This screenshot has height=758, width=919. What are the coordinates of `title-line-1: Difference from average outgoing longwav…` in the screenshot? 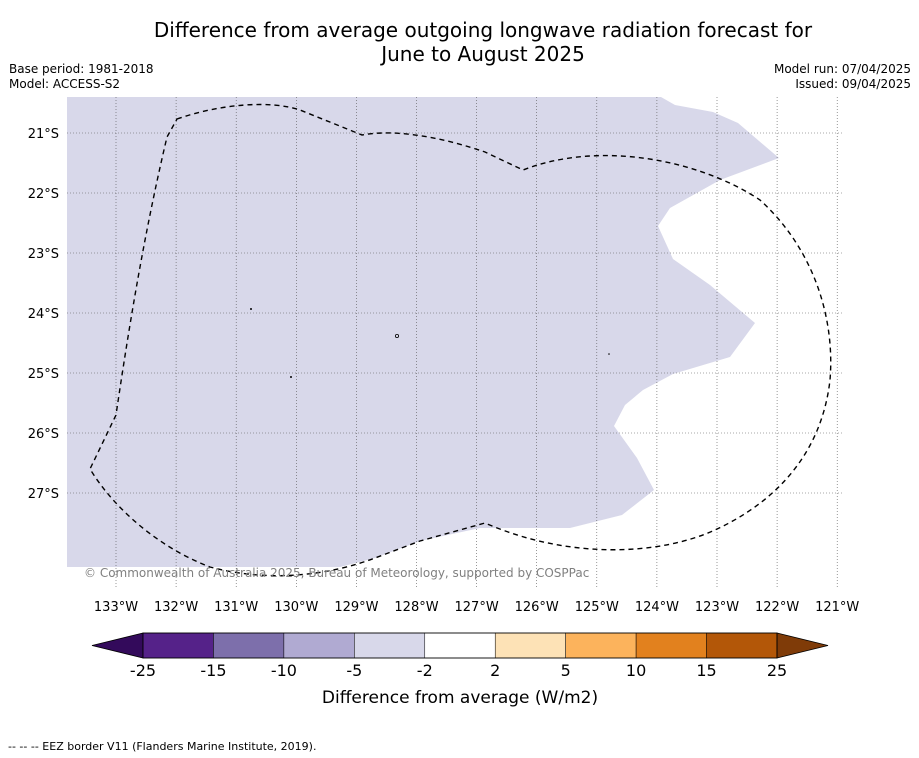 It's located at (483, 30).